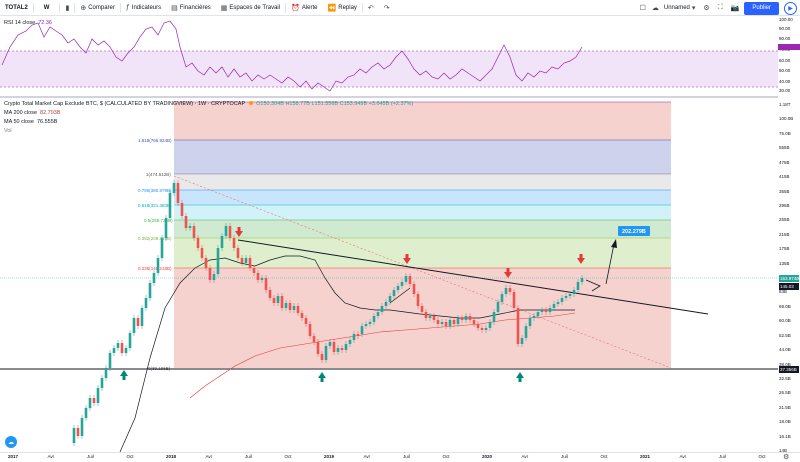 The width and height of the screenshot is (800, 462). Describe the element at coordinates (322, 376) in the screenshot. I see `teal-arrows` at that location.